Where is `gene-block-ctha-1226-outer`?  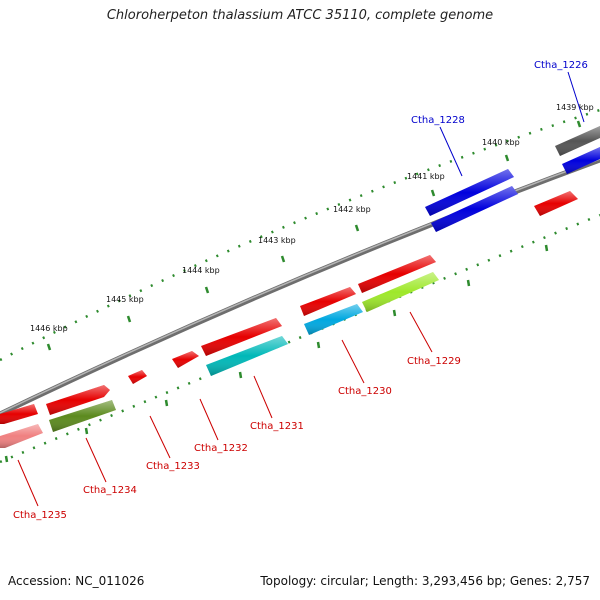
gene-block-ctha-1226-outer is located at coordinates (577, 141).